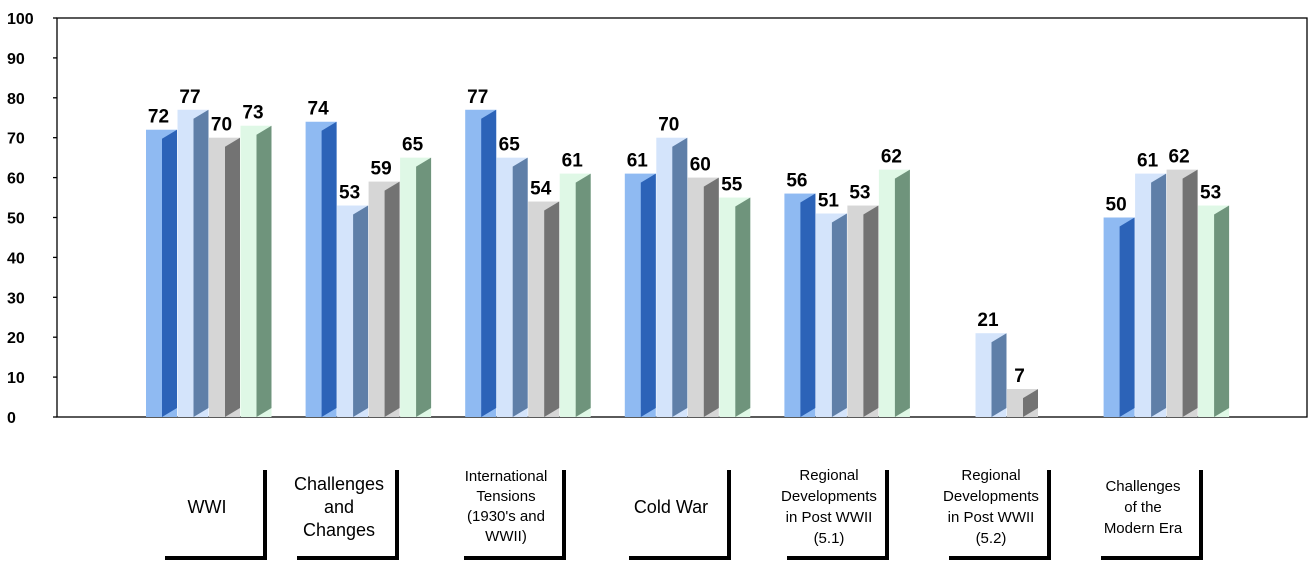 This screenshot has width=1309, height=562. Describe the element at coordinates (829, 538) in the screenshot. I see `category-label-line: (5.1)` at that location.